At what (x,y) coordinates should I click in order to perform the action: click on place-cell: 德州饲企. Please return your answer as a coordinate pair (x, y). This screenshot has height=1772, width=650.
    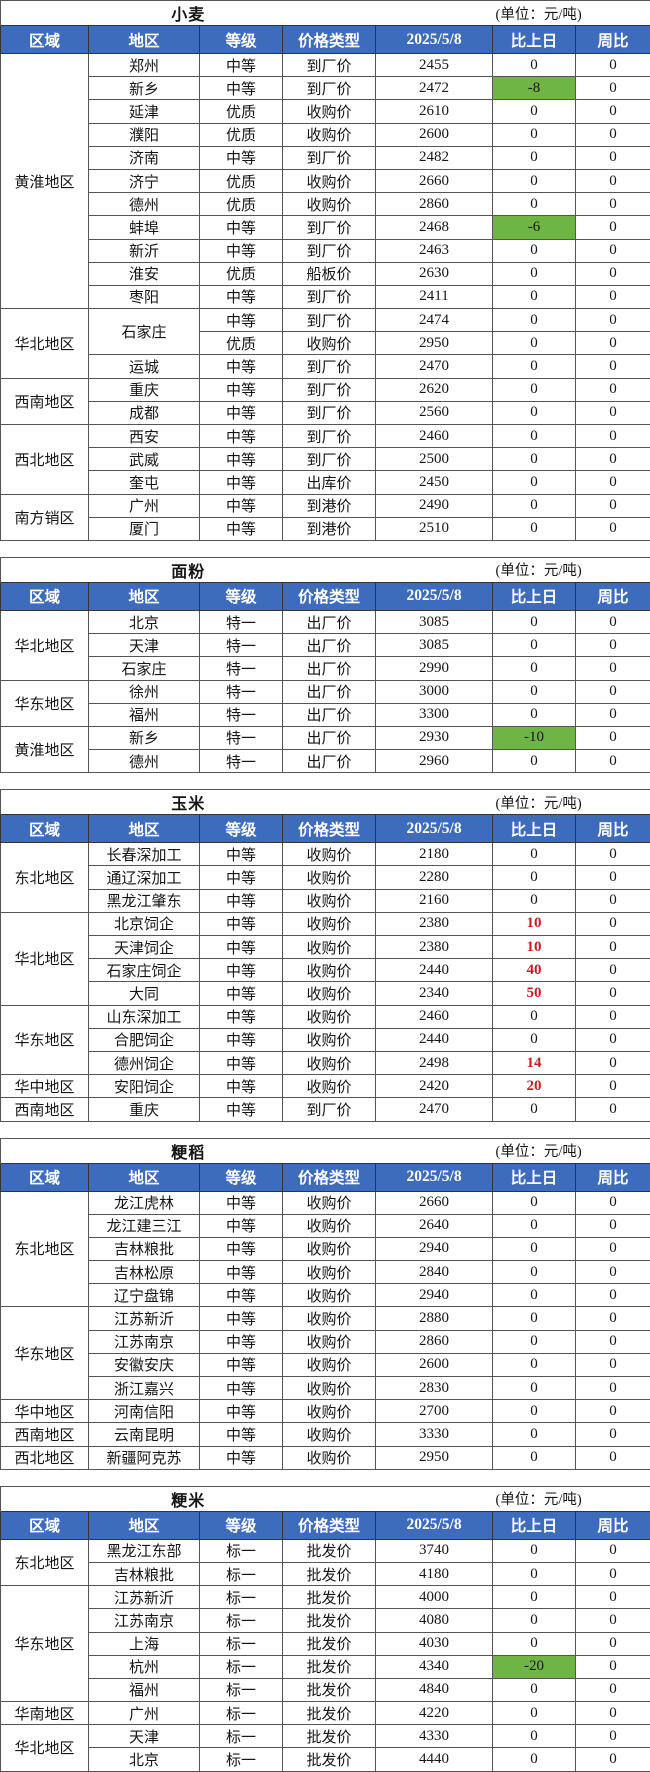
    Looking at the image, I should click on (144, 1062).